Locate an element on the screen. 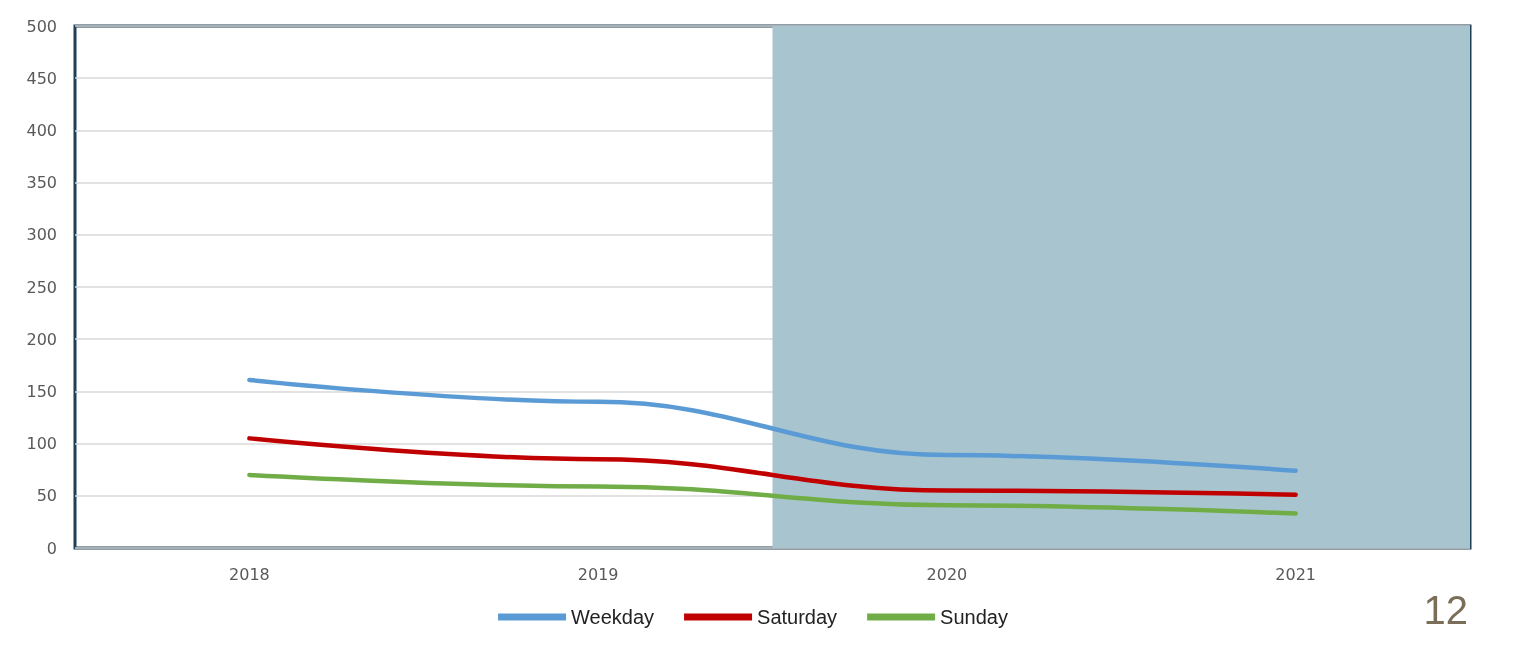 The image size is (1514, 646). legend-label: Sunday is located at coordinates (974, 617).